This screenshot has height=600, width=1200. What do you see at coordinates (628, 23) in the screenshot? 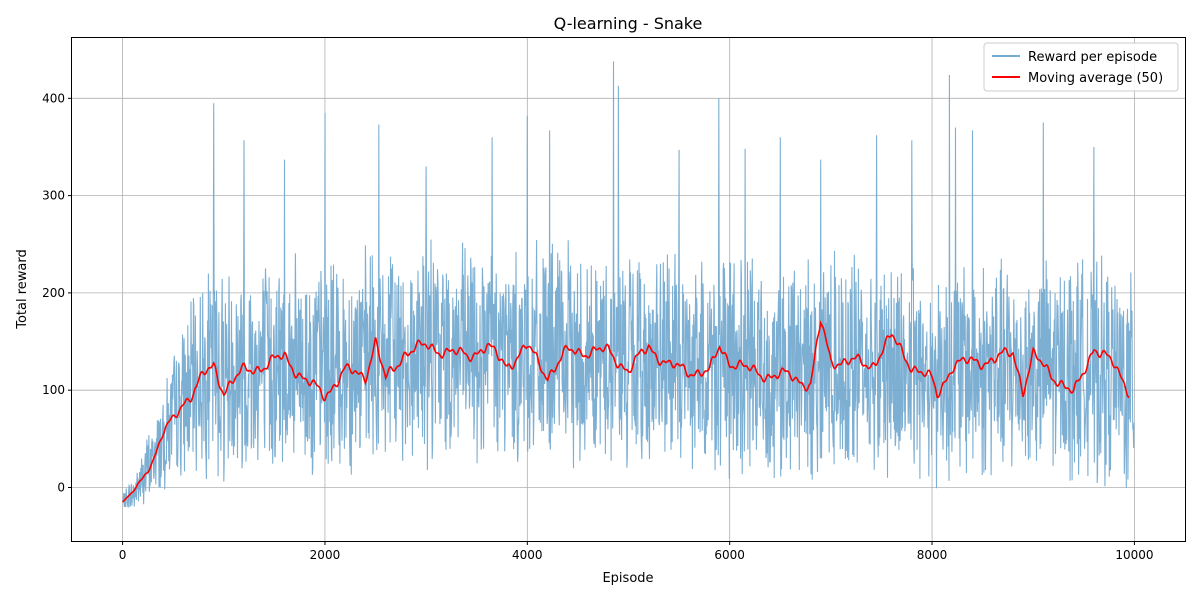
I see `chart-title: Q-learning - Snake` at bounding box center [628, 23].